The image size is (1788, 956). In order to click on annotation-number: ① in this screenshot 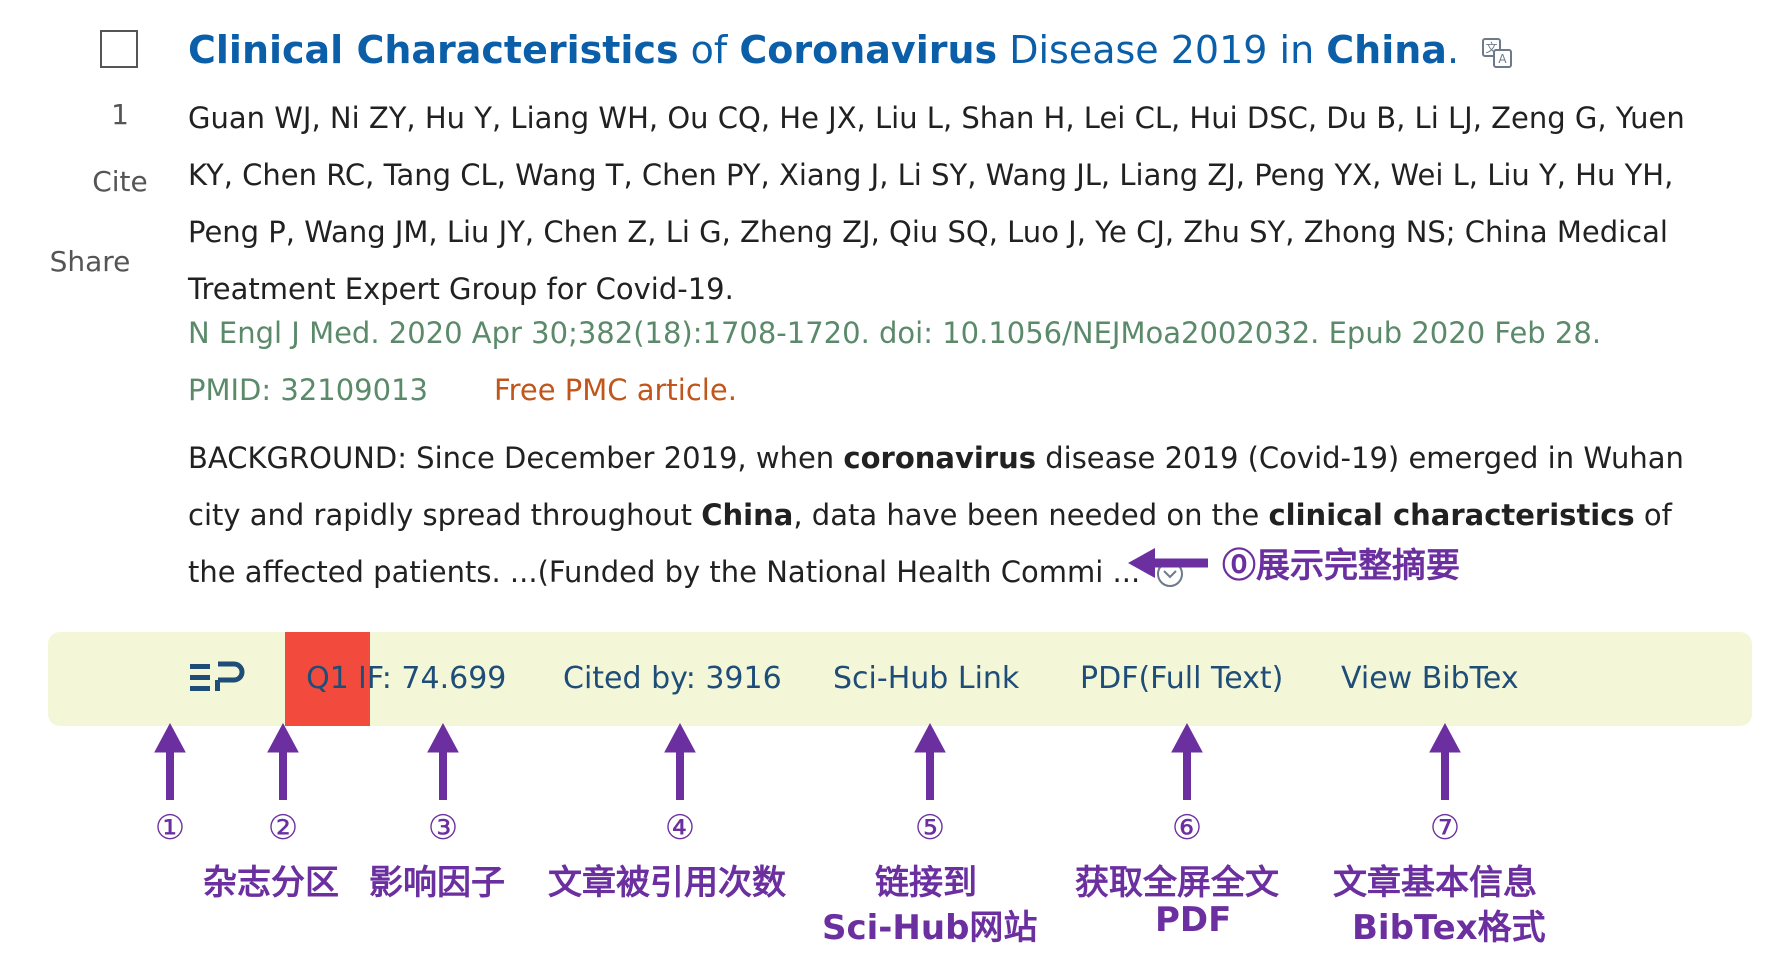, I will do `click(170, 828)`.